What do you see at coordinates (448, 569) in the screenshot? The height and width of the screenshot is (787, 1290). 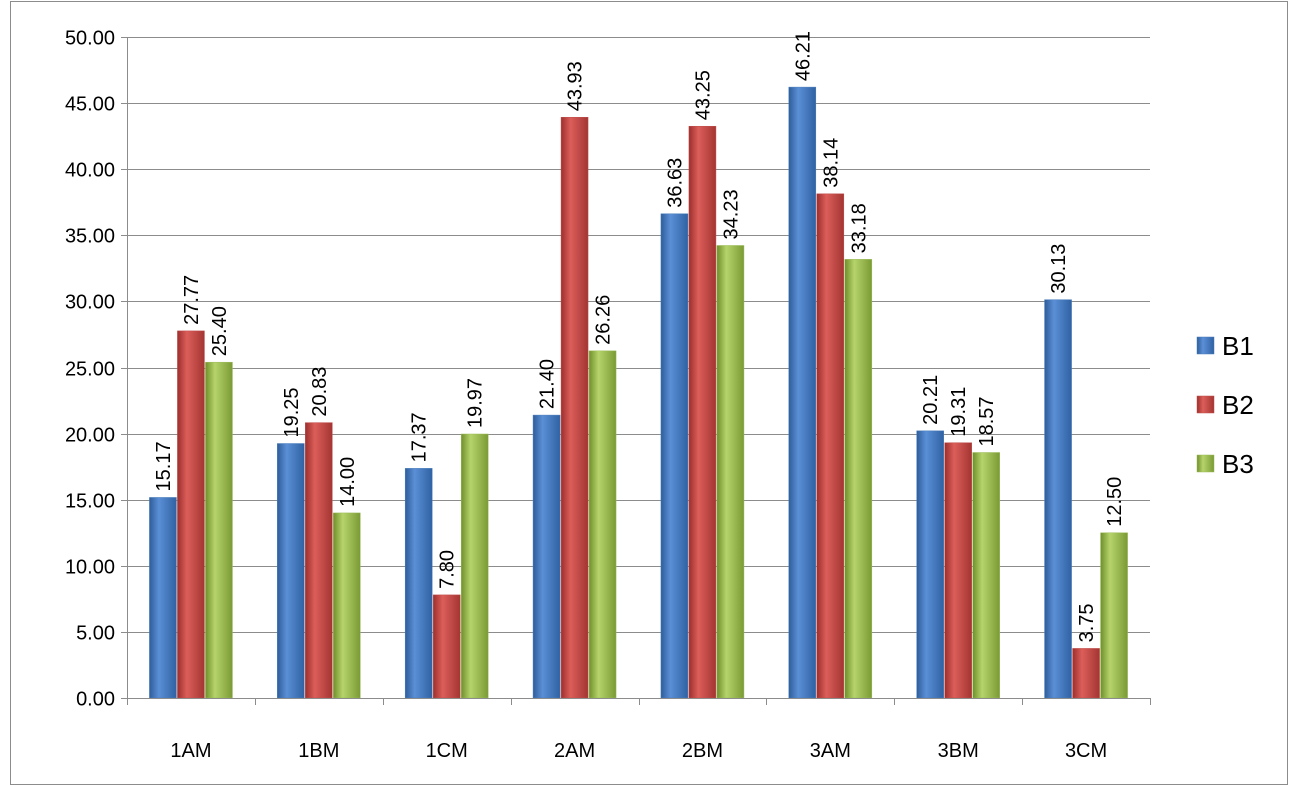 I see `data-label: 7.80` at bounding box center [448, 569].